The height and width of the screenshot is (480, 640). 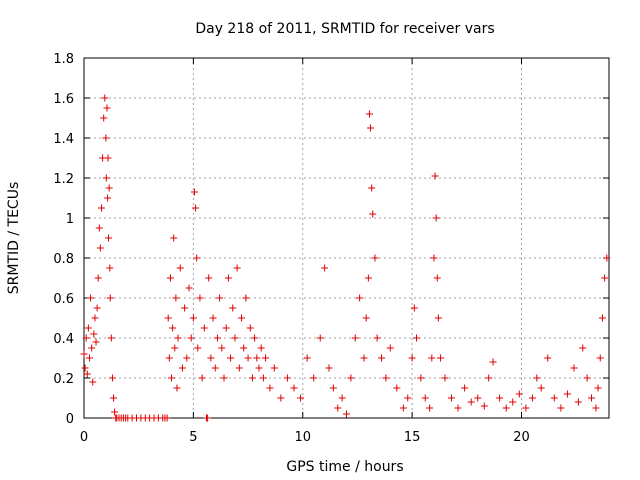 What do you see at coordinates (63, 379) in the screenshot?
I see `y-tick-label: 0.2` at bounding box center [63, 379].